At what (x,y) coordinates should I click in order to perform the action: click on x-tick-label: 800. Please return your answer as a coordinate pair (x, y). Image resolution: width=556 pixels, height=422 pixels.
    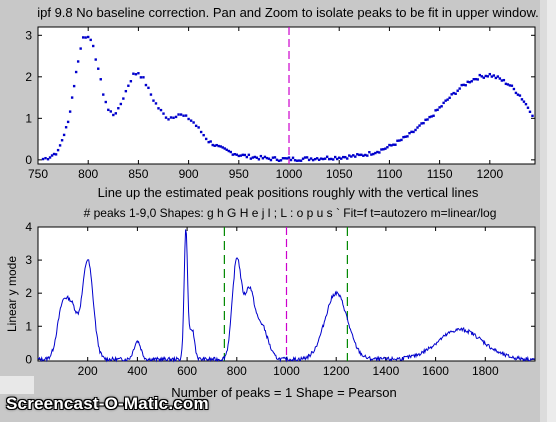
    Looking at the image, I should click on (237, 371).